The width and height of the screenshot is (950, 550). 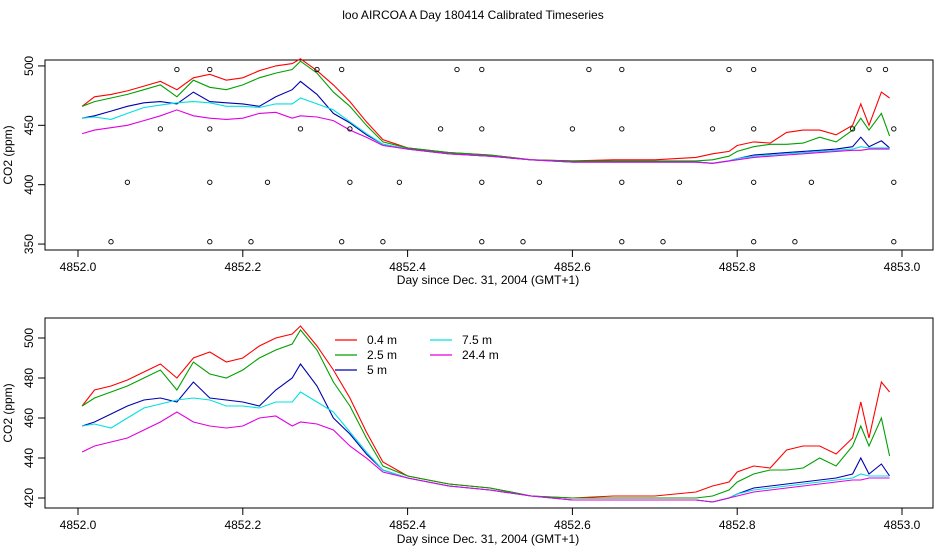 What do you see at coordinates (902, 525) in the screenshot?
I see `bottom-x-tick-label: 4853.0` at bounding box center [902, 525].